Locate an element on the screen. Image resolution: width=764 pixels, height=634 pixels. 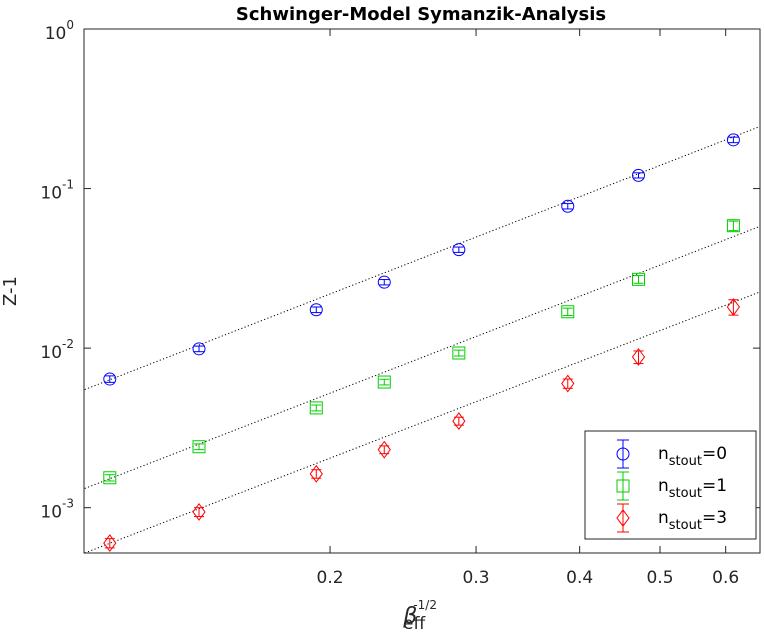
legend-label: nstout=1 is located at coordinates (692, 488).